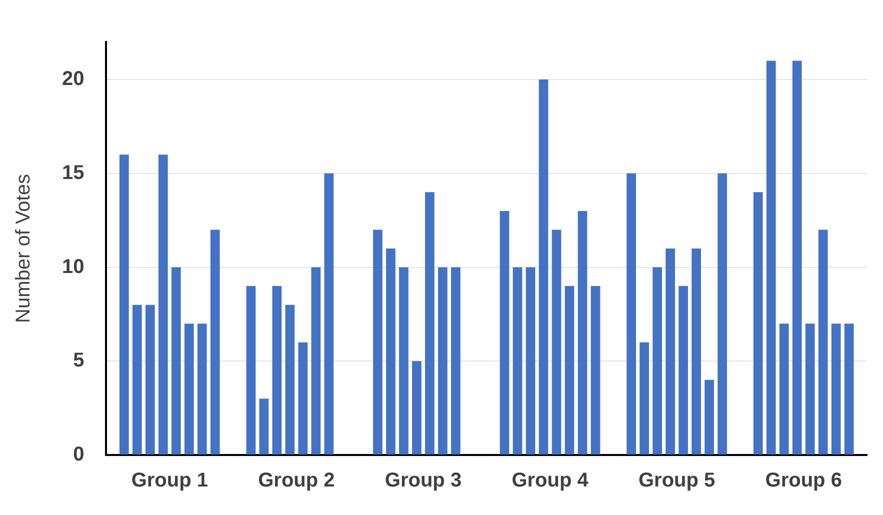 The width and height of the screenshot is (883, 515). Describe the element at coordinates (423, 481) in the screenshot. I see `x-tick-label: Group 3` at that location.